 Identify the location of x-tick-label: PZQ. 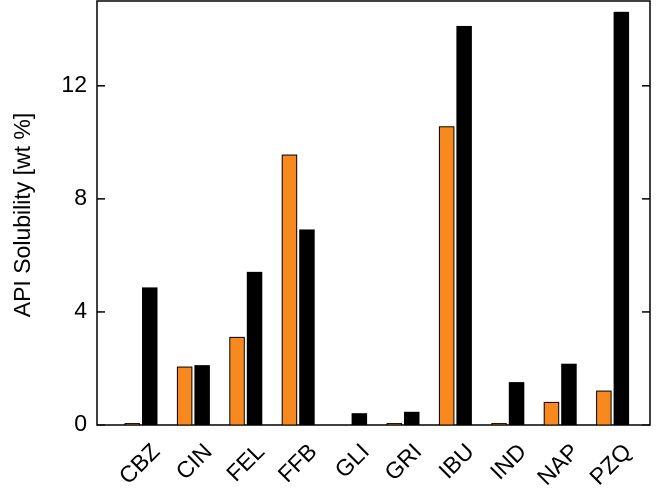
(610, 464).